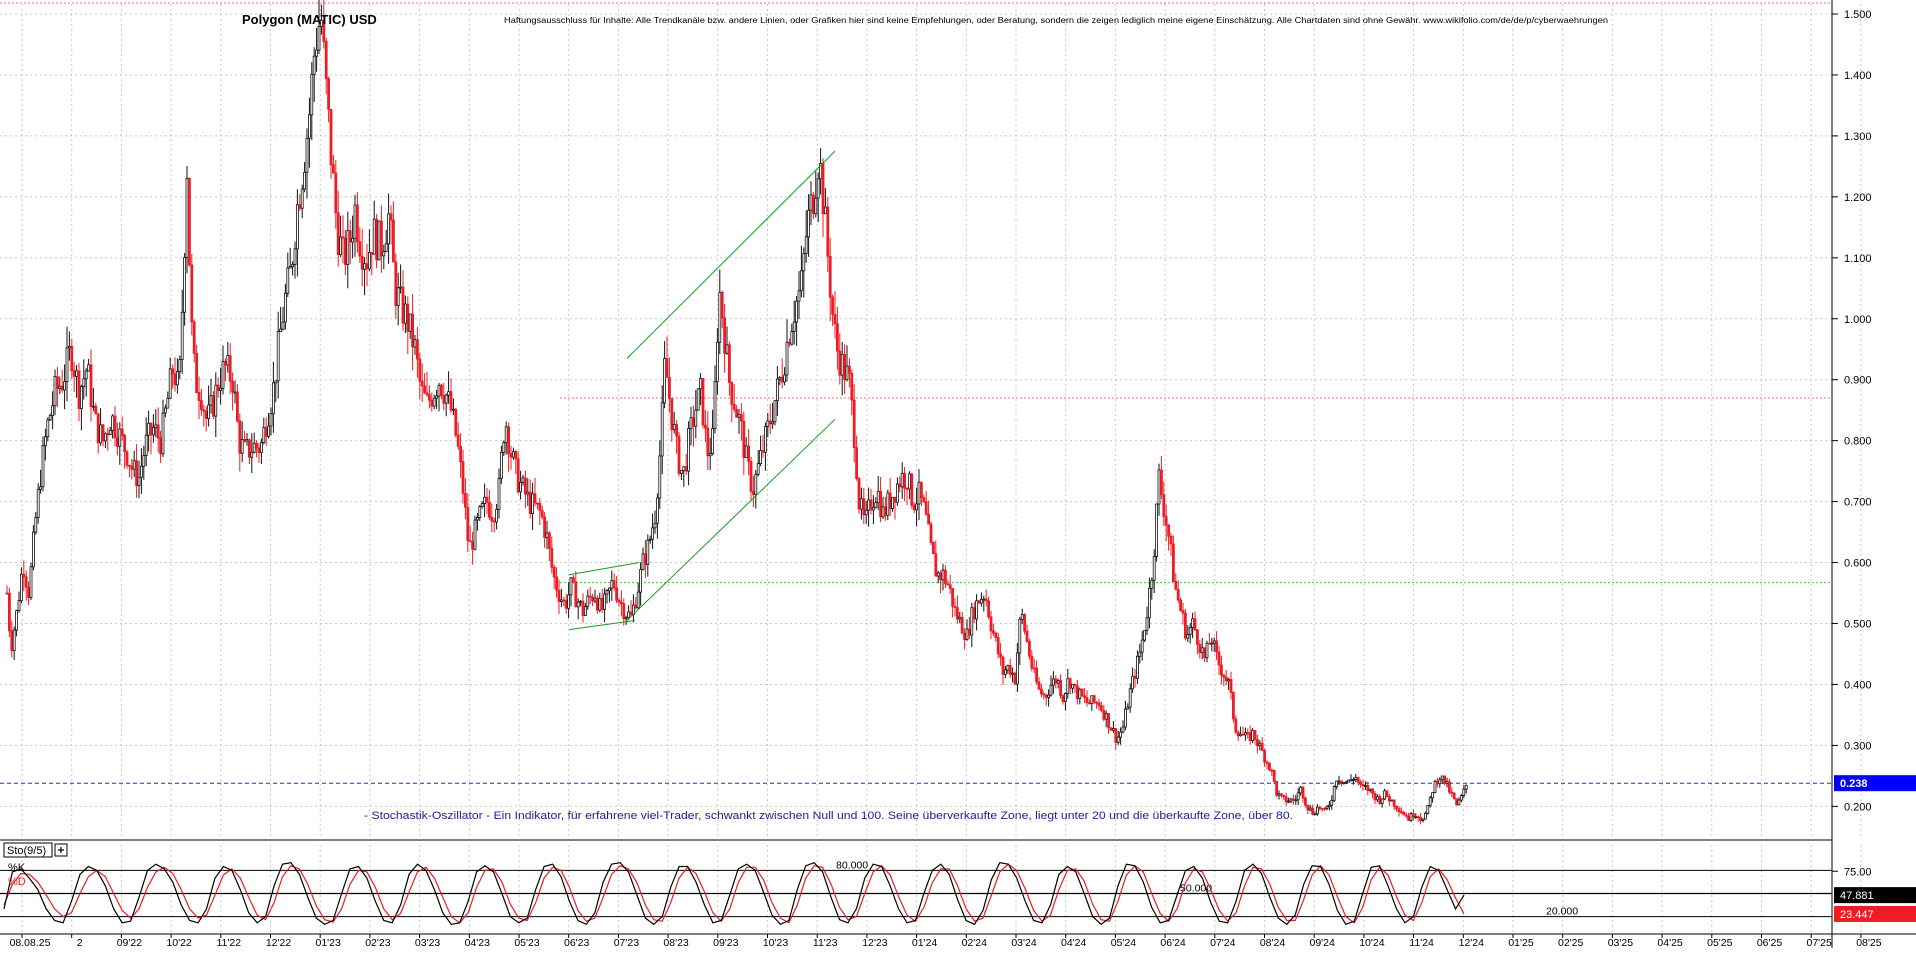  What do you see at coordinates (1875, 895) in the screenshot?
I see `k-value-tag` at bounding box center [1875, 895].